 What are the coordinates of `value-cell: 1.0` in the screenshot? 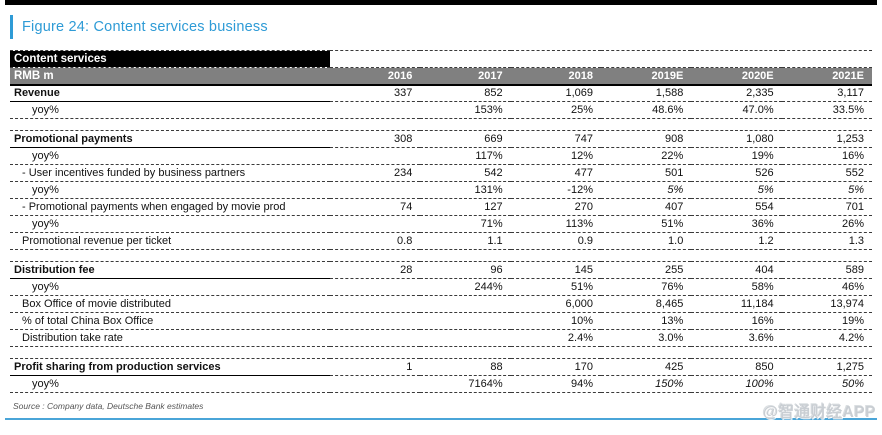 It's located at (646, 241).